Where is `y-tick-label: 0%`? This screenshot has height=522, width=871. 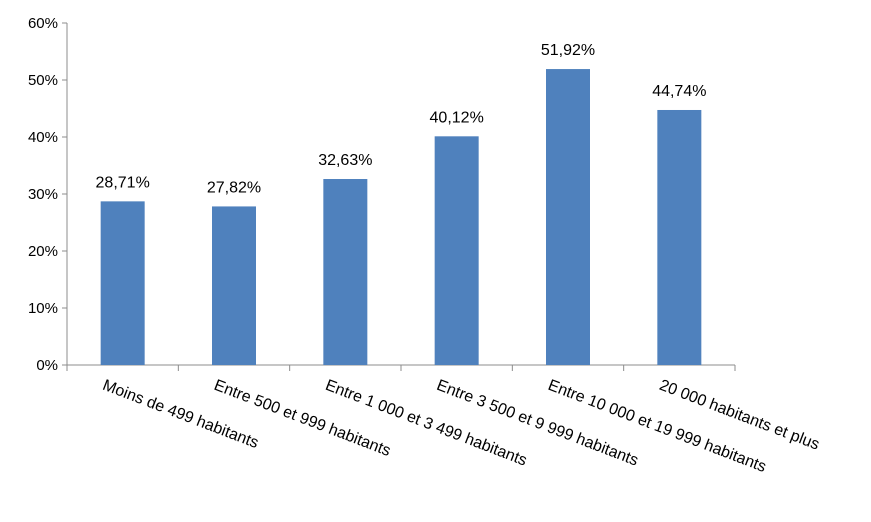
y-tick-label: 0% is located at coordinates (47, 365).